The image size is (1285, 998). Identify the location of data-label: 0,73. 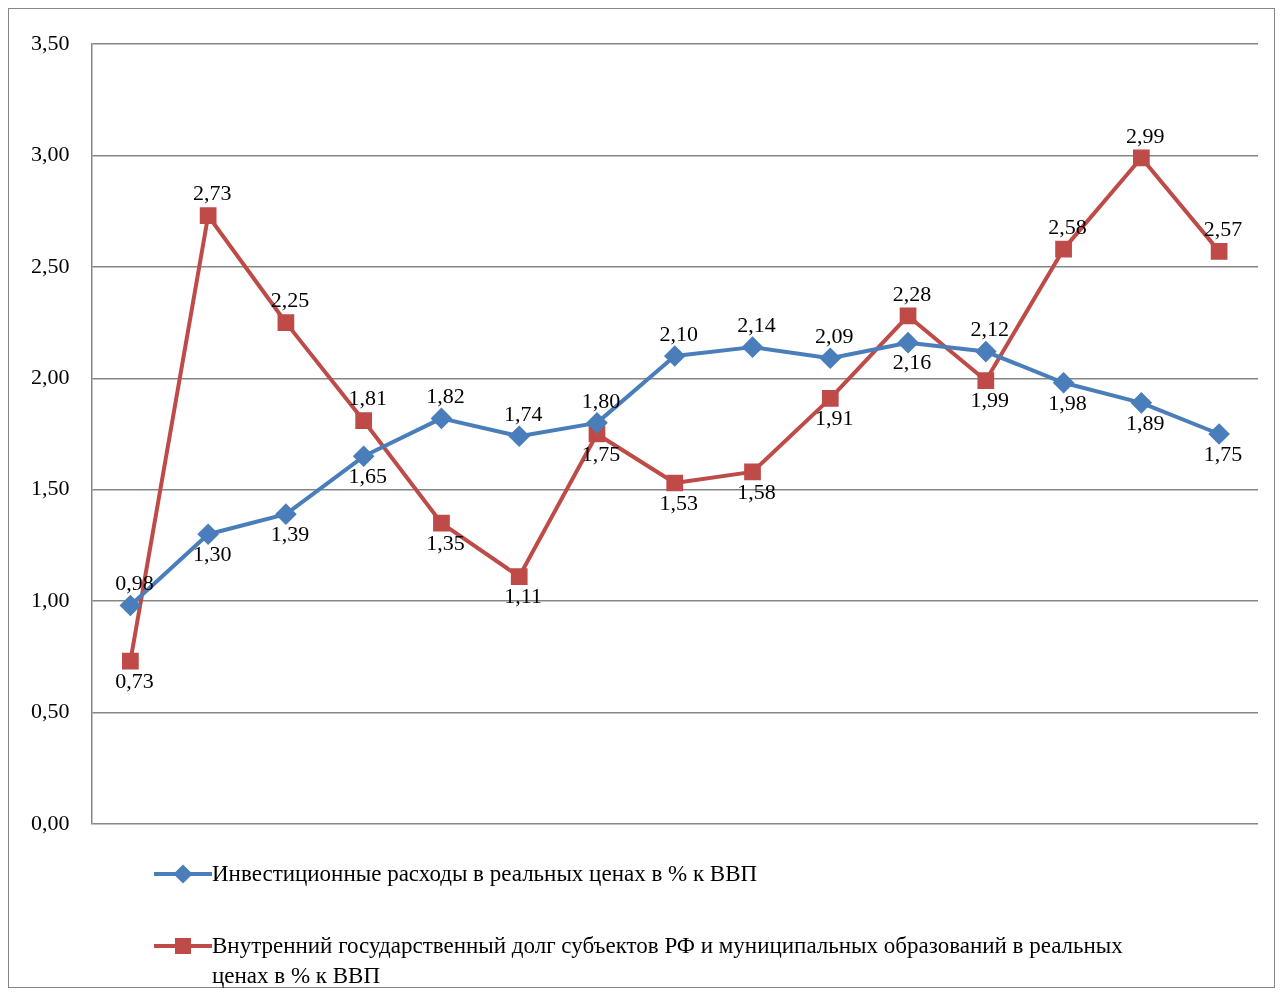
(134, 680).